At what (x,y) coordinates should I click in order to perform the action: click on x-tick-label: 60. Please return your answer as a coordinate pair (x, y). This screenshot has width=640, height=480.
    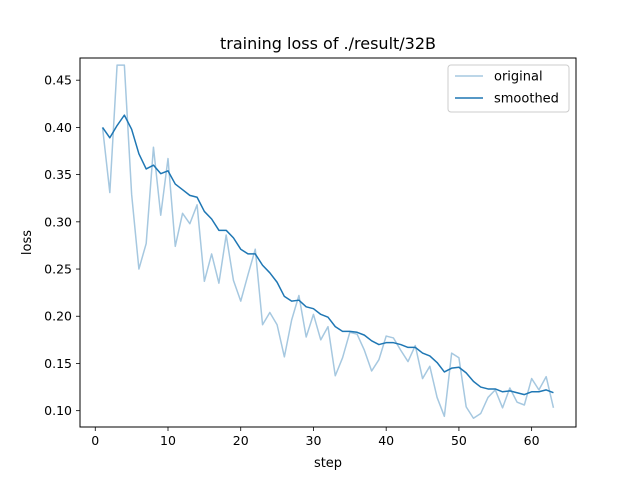
    Looking at the image, I should click on (532, 440).